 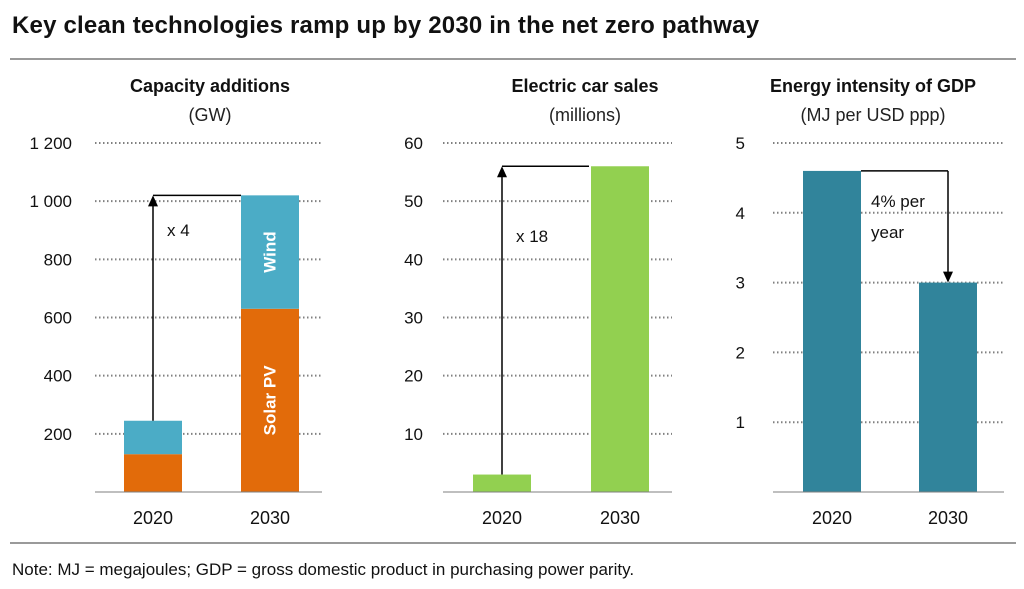 What do you see at coordinates (948, 277) in the screenshot?
I see `decline-arrow-head` at bounding box center [948, 277].